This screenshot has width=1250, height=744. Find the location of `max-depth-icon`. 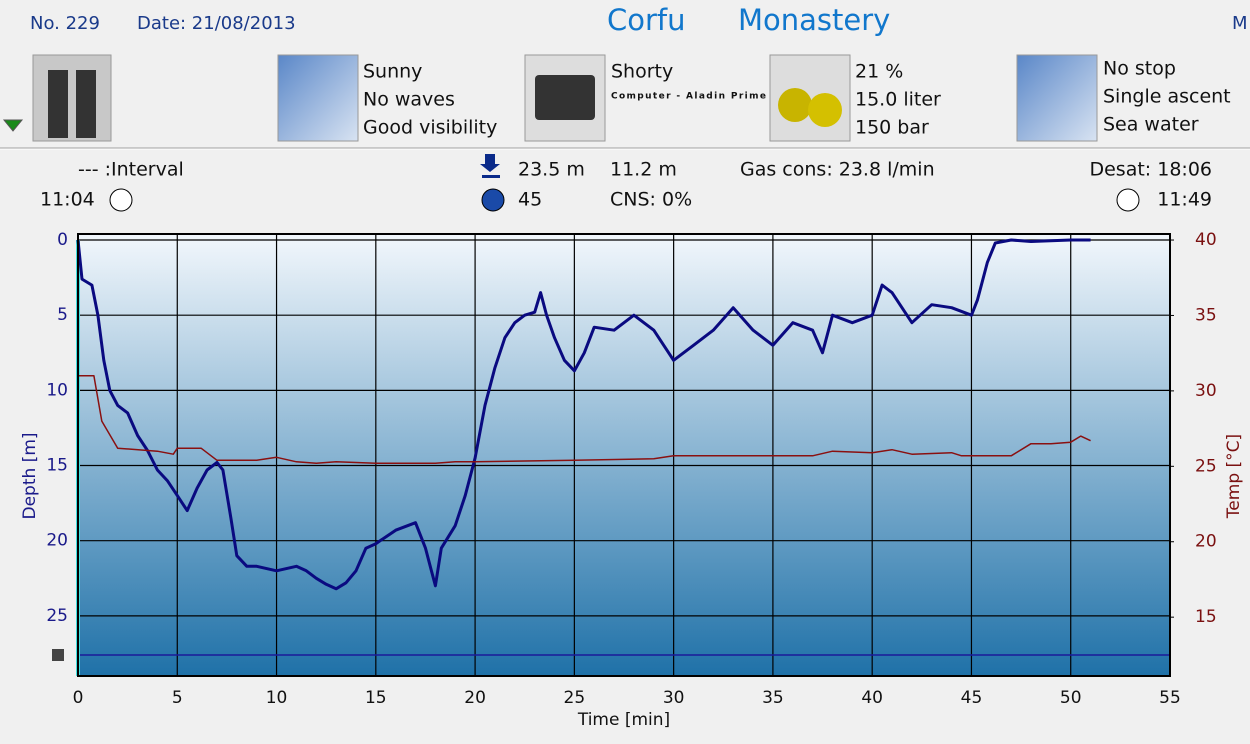

max-depth-icon is located at coordinates (490, 166).